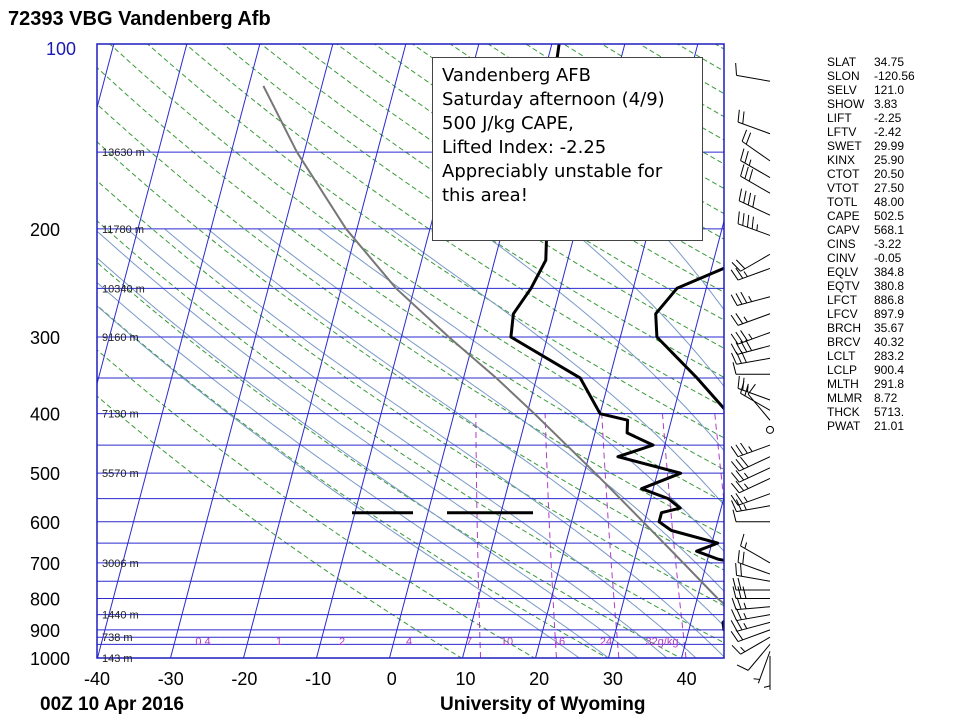 This screenshot has height=720, width=960. Describe the element at coordinates (891, 300) in the screenshot. I see `index-row: LFCT 886.8` at that location.